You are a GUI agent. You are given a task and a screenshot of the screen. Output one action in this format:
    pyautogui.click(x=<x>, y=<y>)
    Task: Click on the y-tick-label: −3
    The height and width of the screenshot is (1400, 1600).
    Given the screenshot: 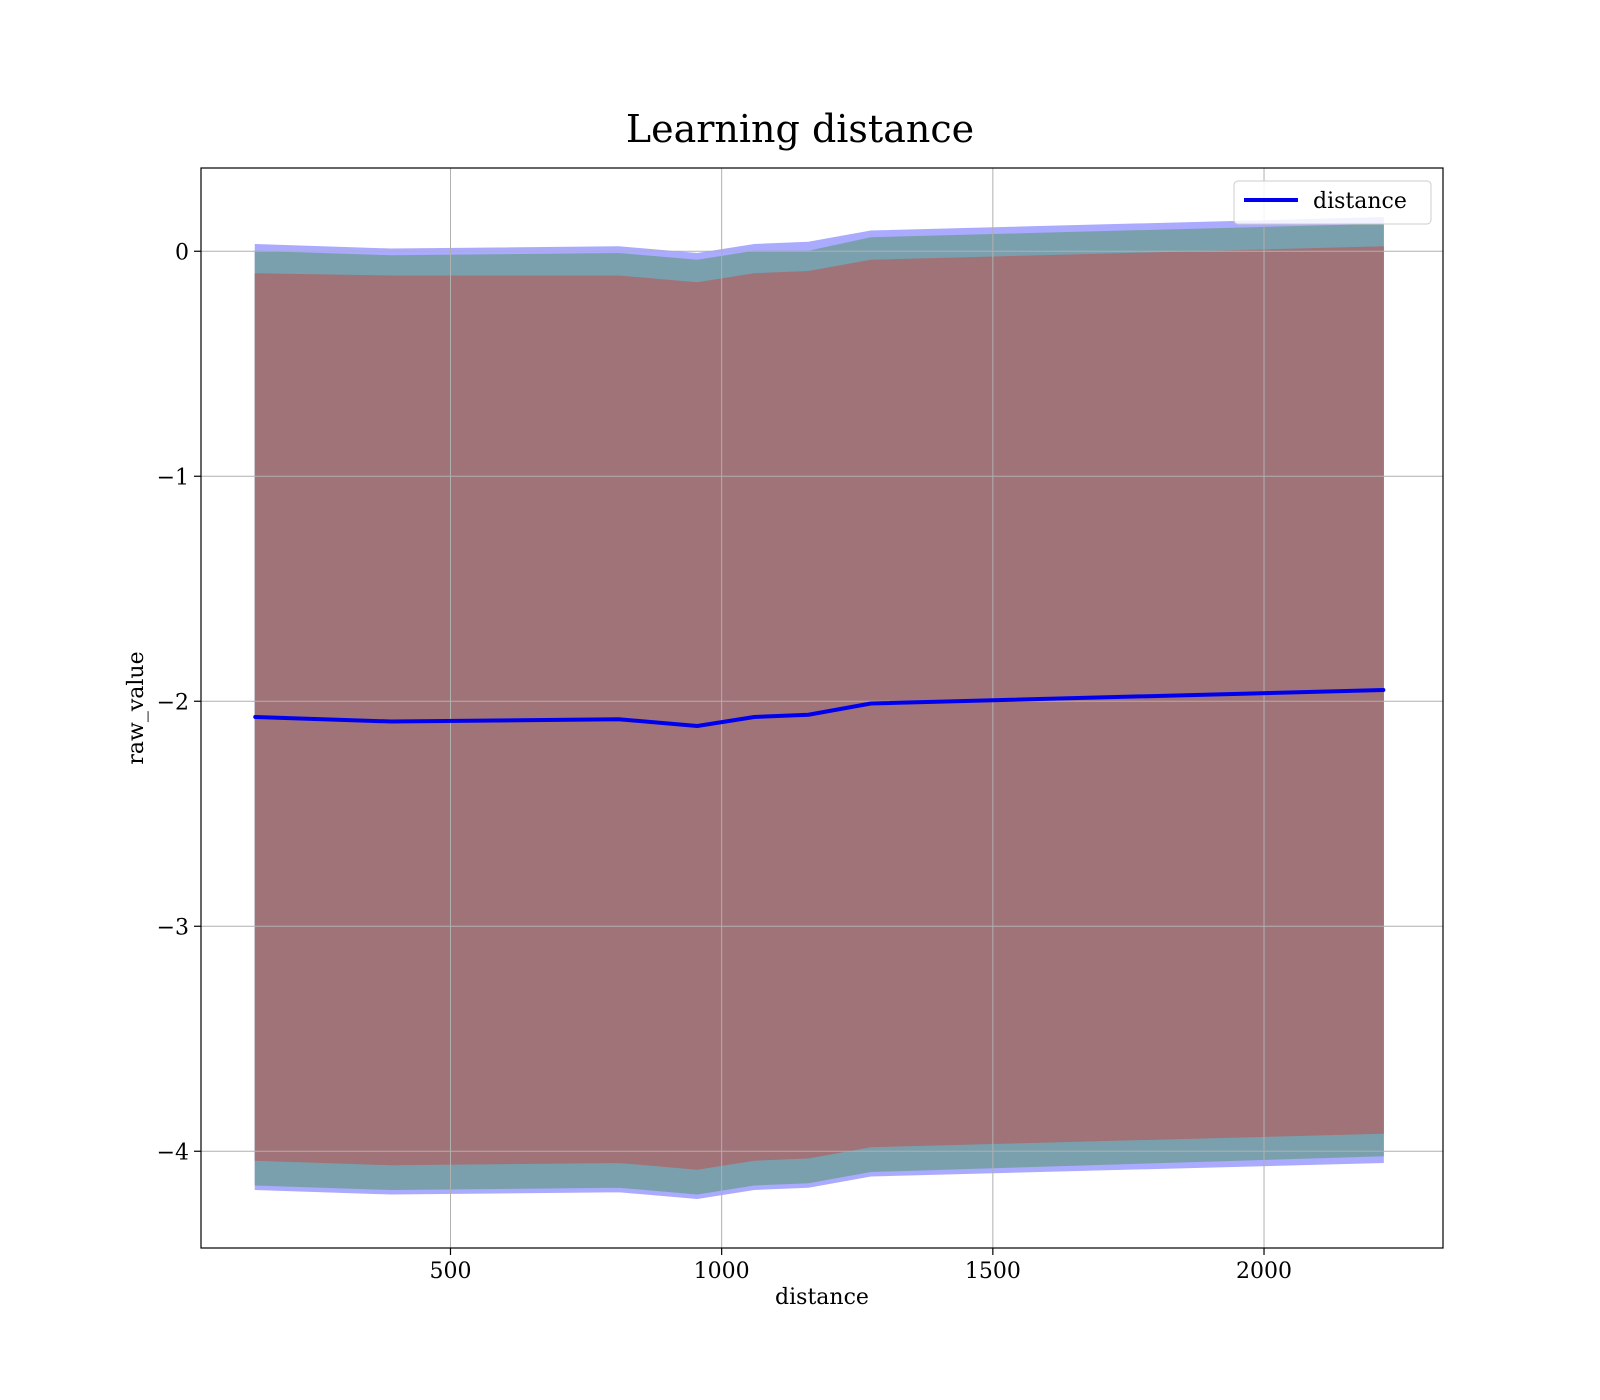 What is the action you would take?
    pyautogui.click(x=173, y=927)
    